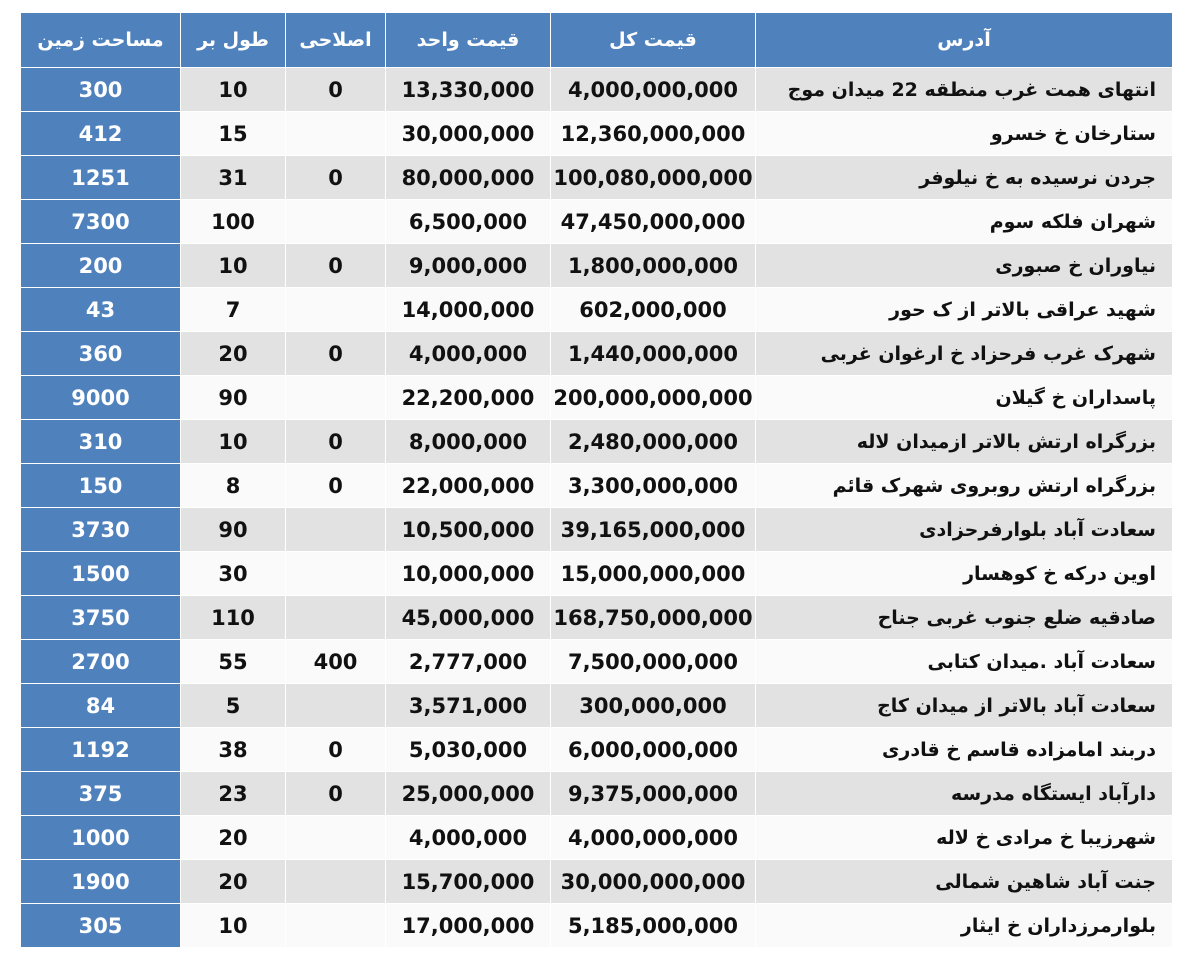 The width and height of the screenshot is (1200, 968). Describe the element at coordinates (964, 749) in the screenshot. I see `address-cell: دربند امامزاده قاسم خ قادری` at that location.